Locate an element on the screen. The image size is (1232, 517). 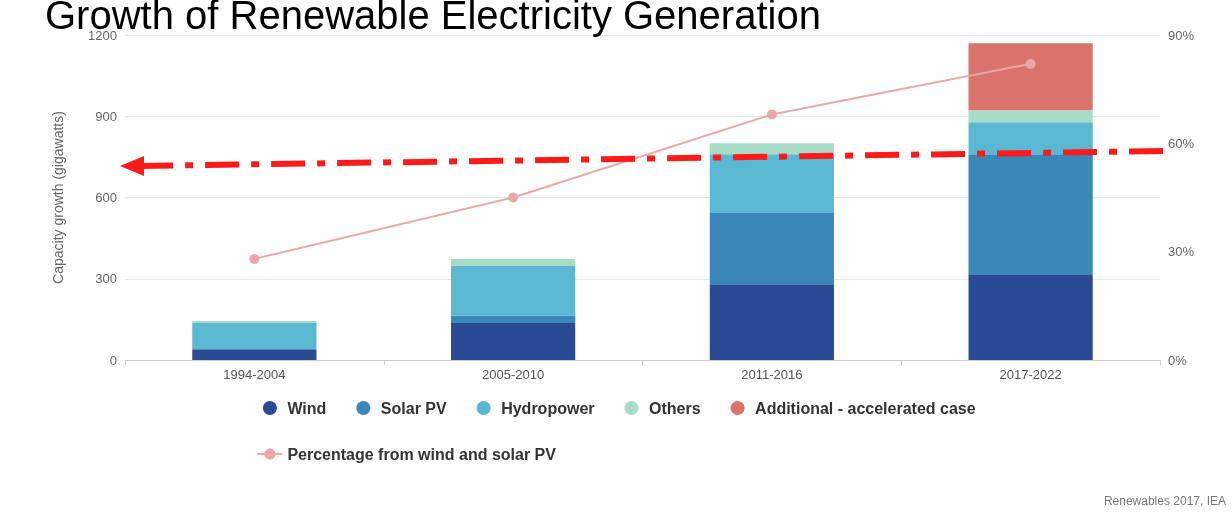
legend-label: Solar PV is located at coordinates (413, 408).